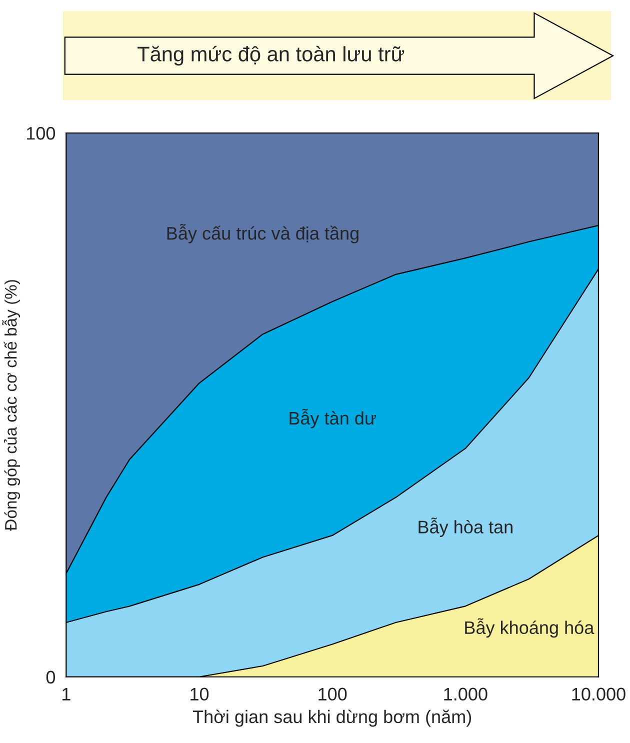 This screenshot has width=630, height=743. What do you see at coordinates (332, 718) in the screenshot?
I see `x-axis-title: Thời gian sau khi dừng bơm (năm)` at bounding box center [332, 718].